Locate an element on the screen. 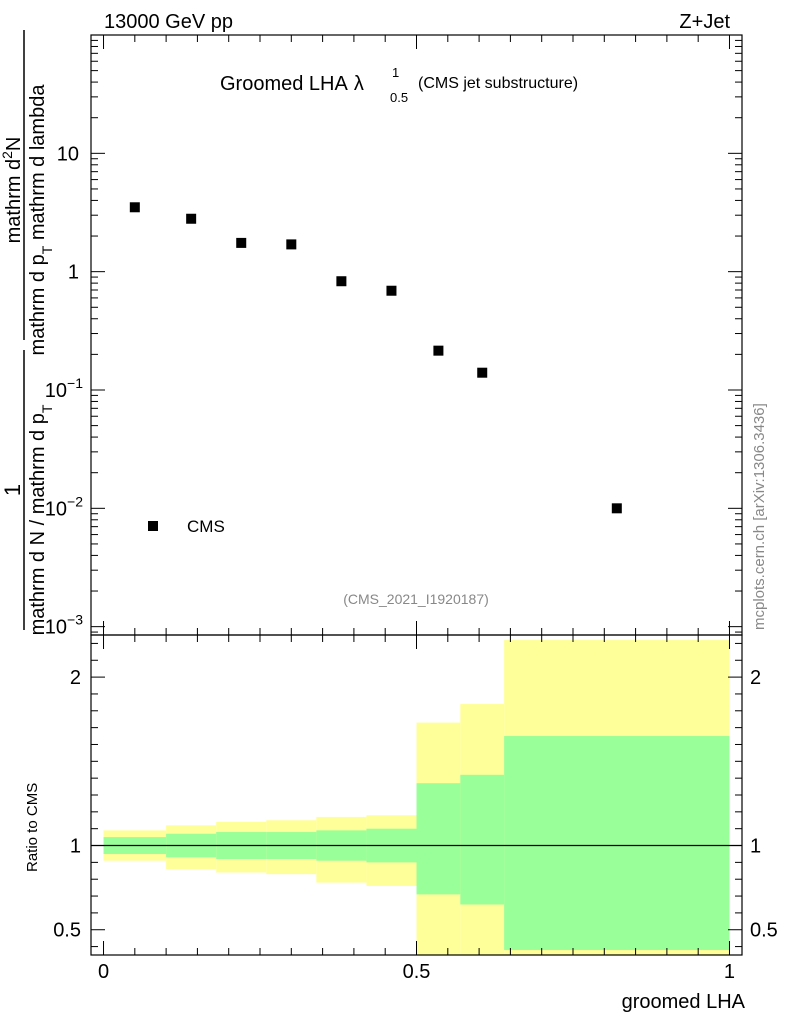 This screenshot has height=1029, width=786. x-tick-label: 0 is located at coordinates (103, 972).